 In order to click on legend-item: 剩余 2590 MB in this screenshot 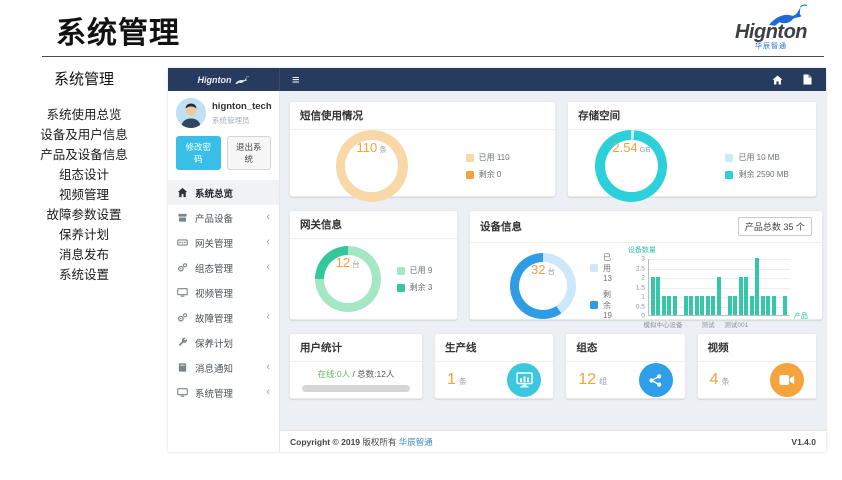, I will do `click(757, 174)`.